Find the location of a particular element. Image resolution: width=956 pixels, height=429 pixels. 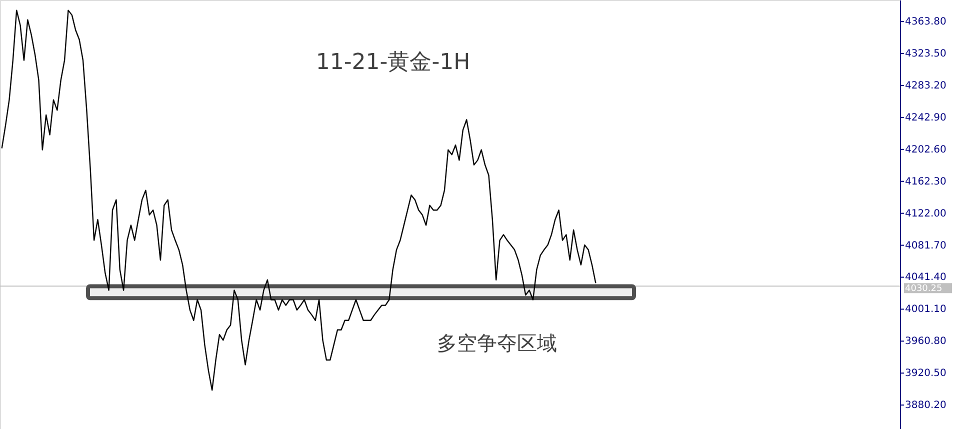

y-tick-label: 4122.00 is located at coordinates (925, 214).